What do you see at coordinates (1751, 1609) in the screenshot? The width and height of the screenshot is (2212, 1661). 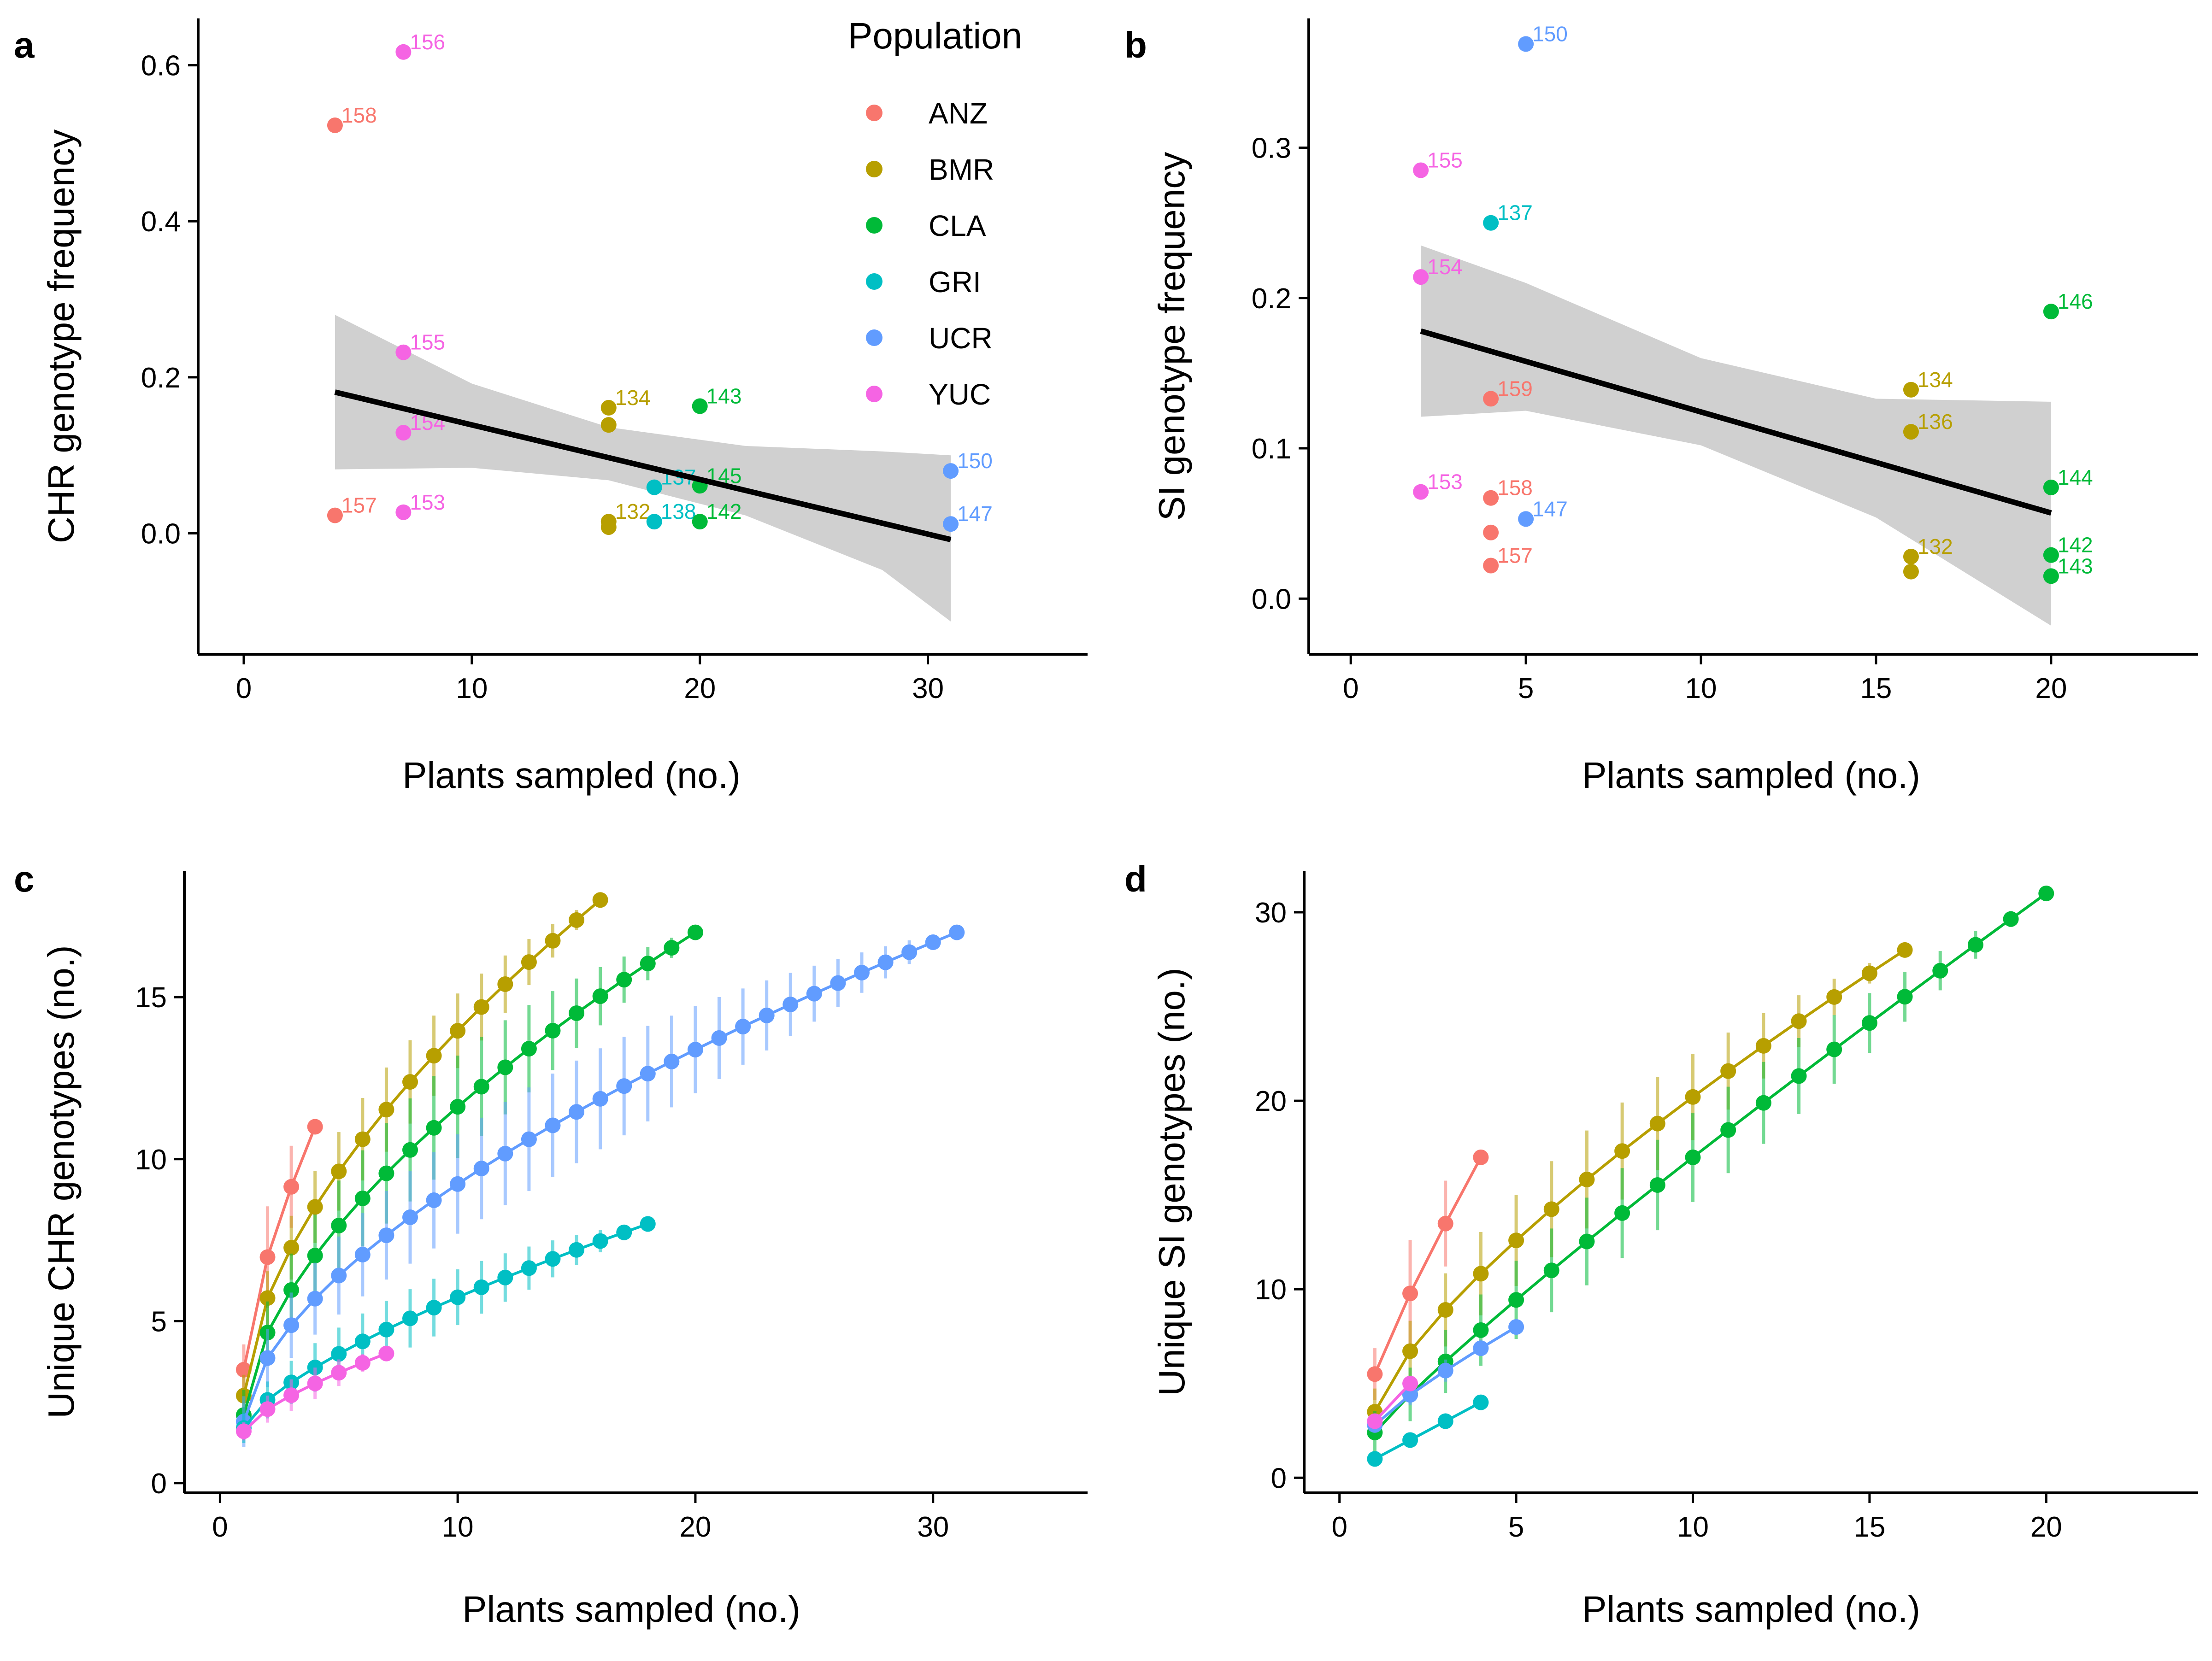 I see `x-axis-title: Plants sampled (no.)` at bounding box center [1751, 1609].